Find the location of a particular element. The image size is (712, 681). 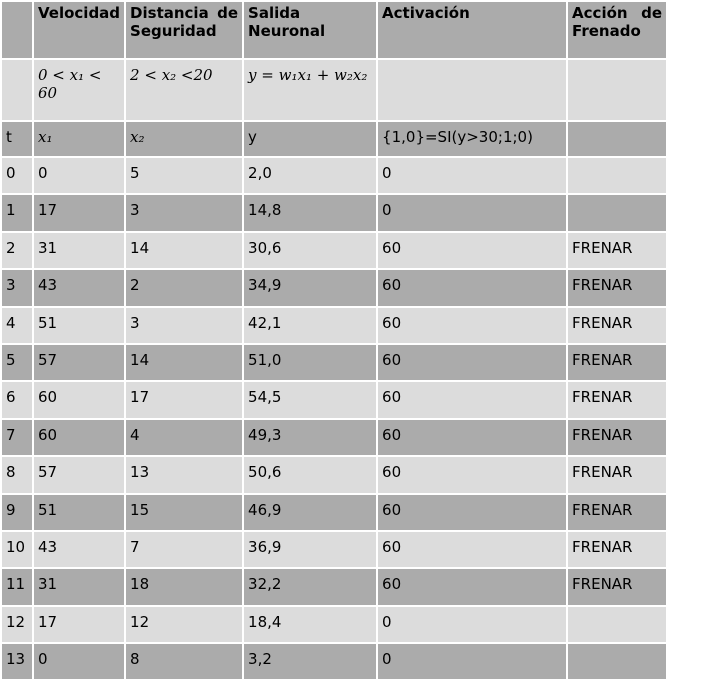

formula-row: 0 < x₁ < 60 2 < x₂ <20 y = w₁x₁ + w₂x₂ is located at coordinates (334, 90).